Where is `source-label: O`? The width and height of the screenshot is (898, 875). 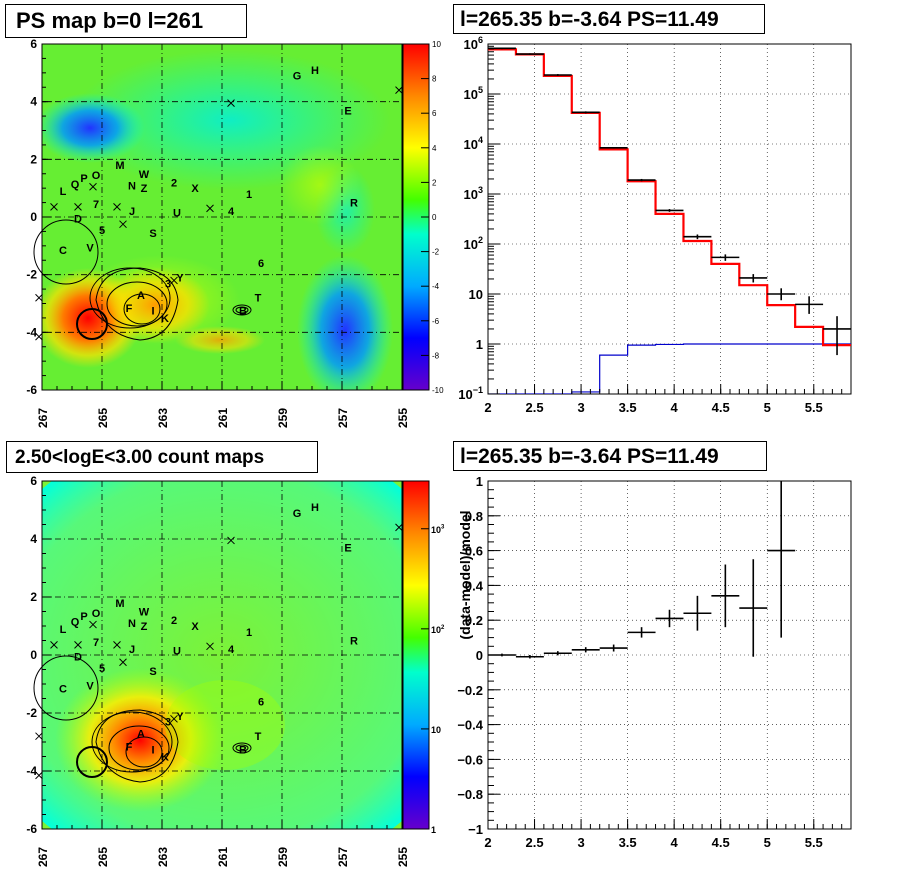
source-label: O is located at coordinates (96, 176).